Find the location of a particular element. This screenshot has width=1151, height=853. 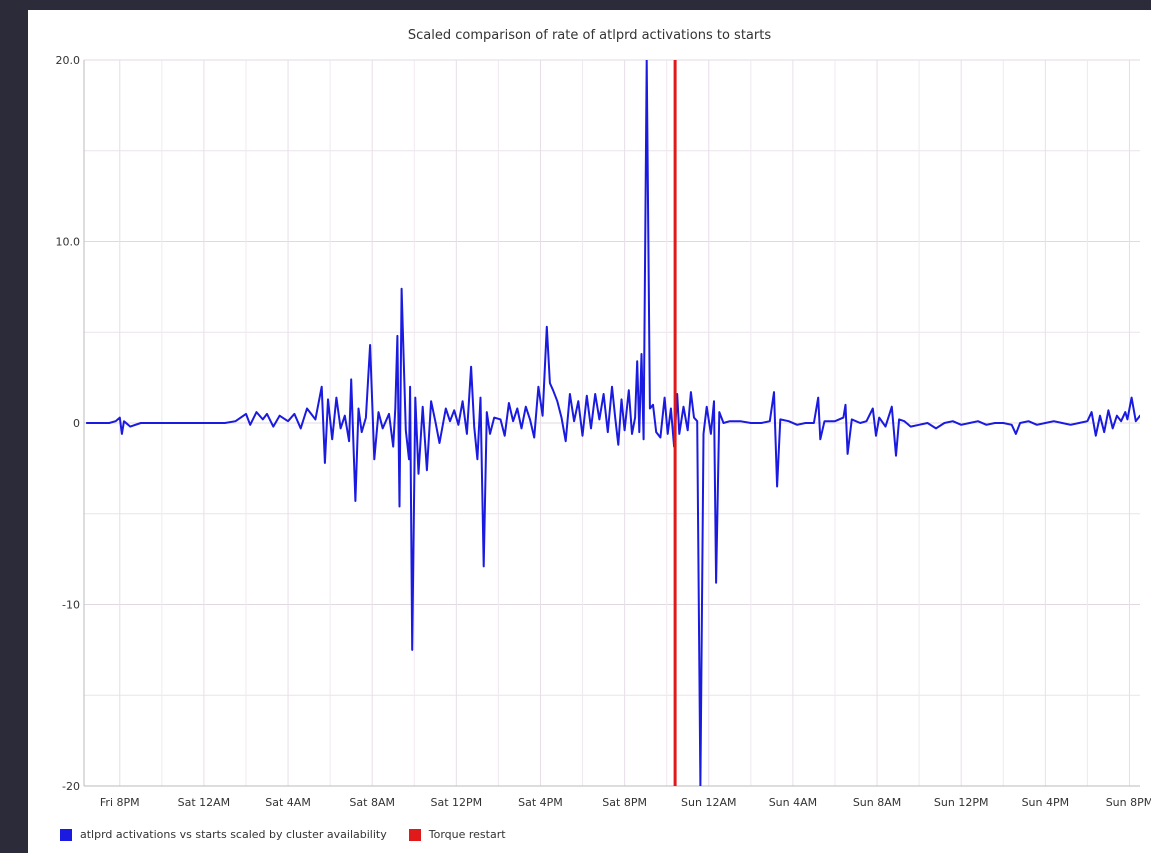

legend-item-torque-restart: Torque restart is located at coordinates (457, 834).